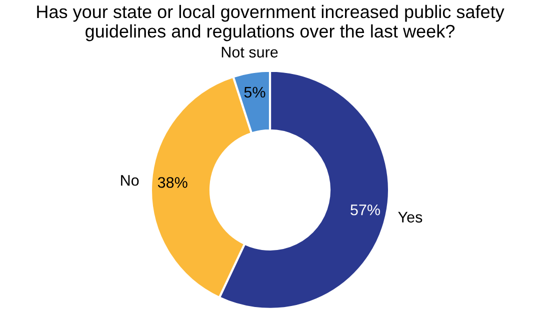 The height and width of the screenshot is (328, 540). I want to click on slice-label: Not sure, so click(250, 52).